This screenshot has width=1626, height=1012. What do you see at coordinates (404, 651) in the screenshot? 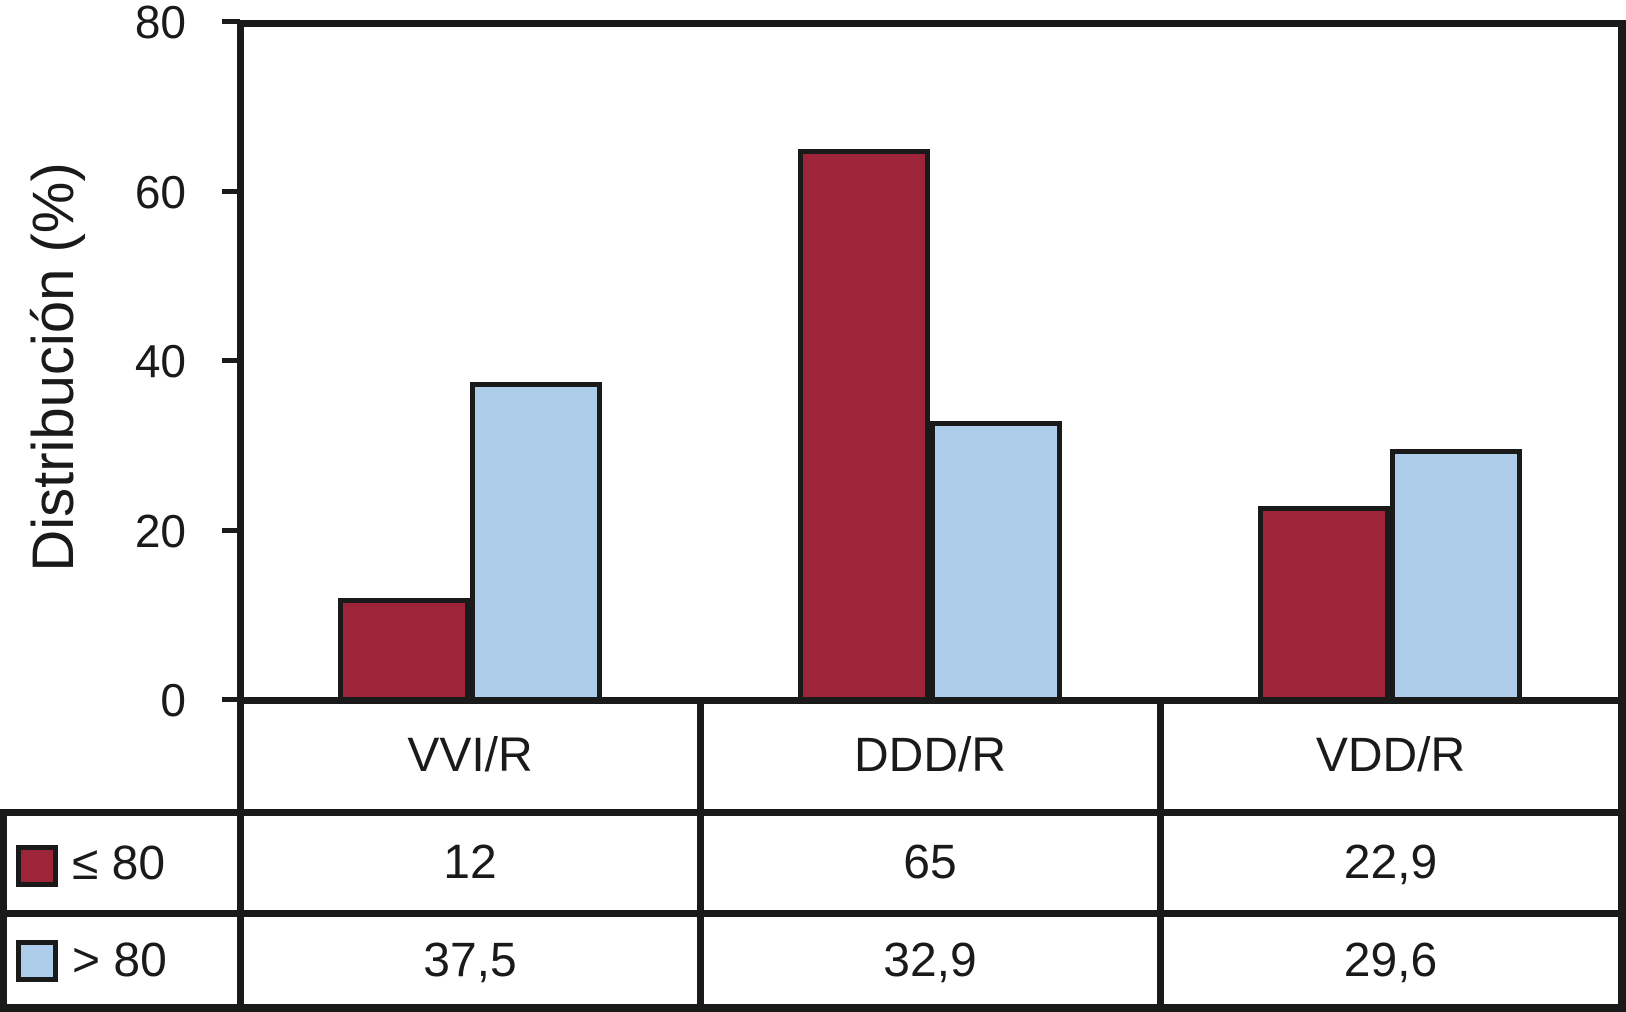
I see `bar-vvi-r-le80` at bounding box center [404, 651].